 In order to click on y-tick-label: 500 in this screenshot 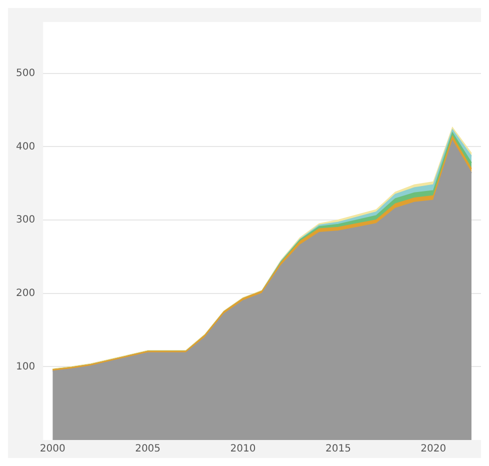, I will do `click(26, 73)`.